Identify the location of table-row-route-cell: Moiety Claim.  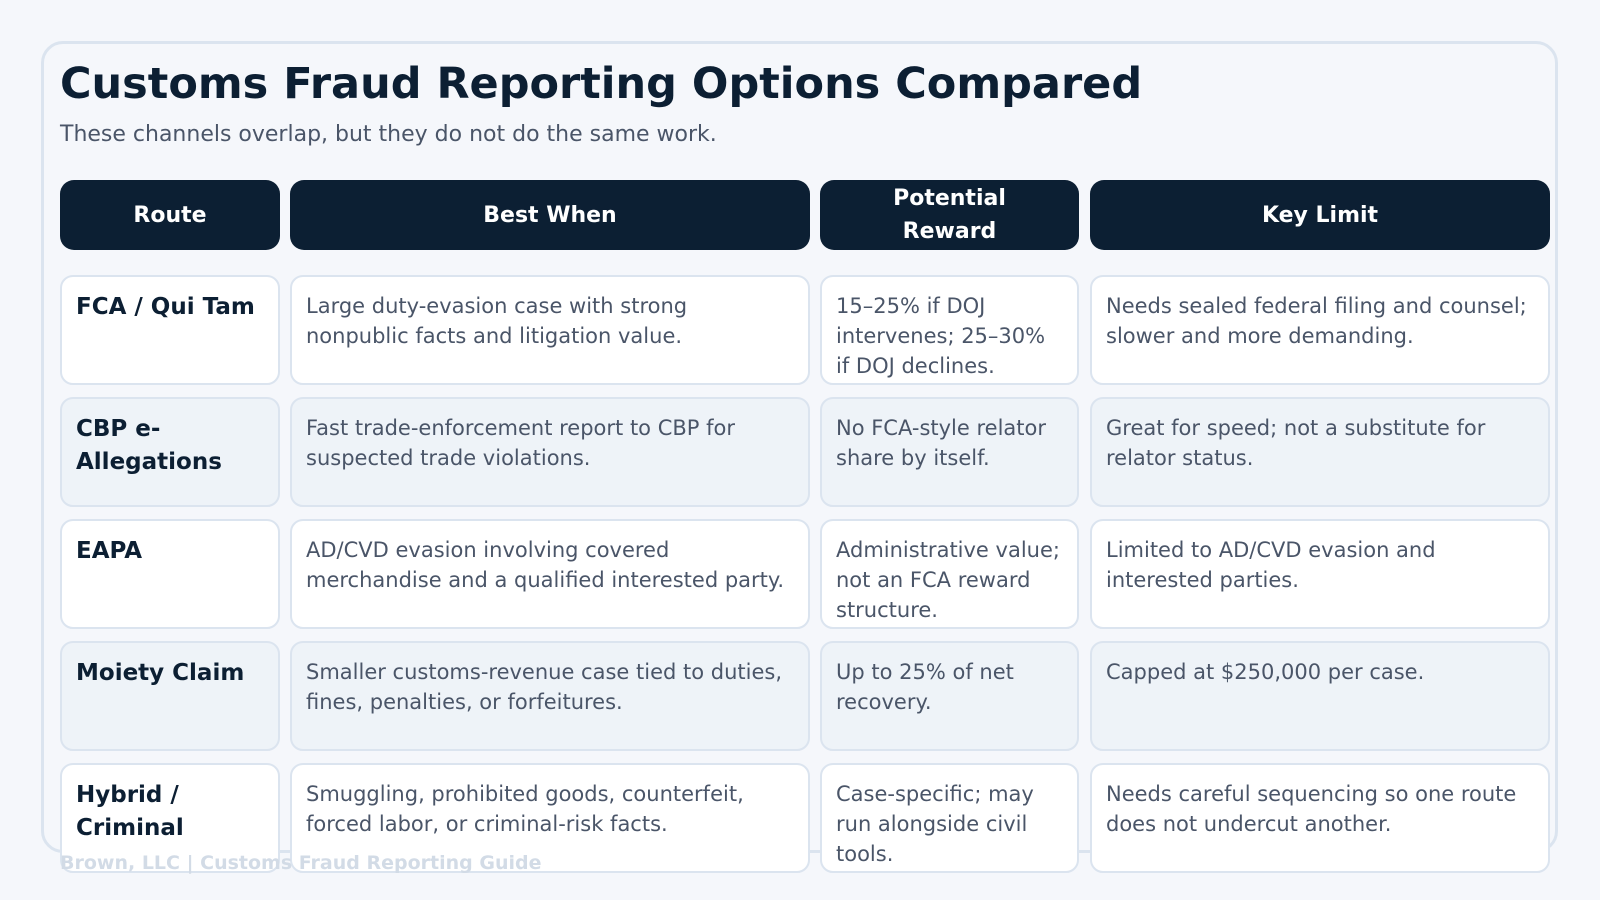
(170, 696).